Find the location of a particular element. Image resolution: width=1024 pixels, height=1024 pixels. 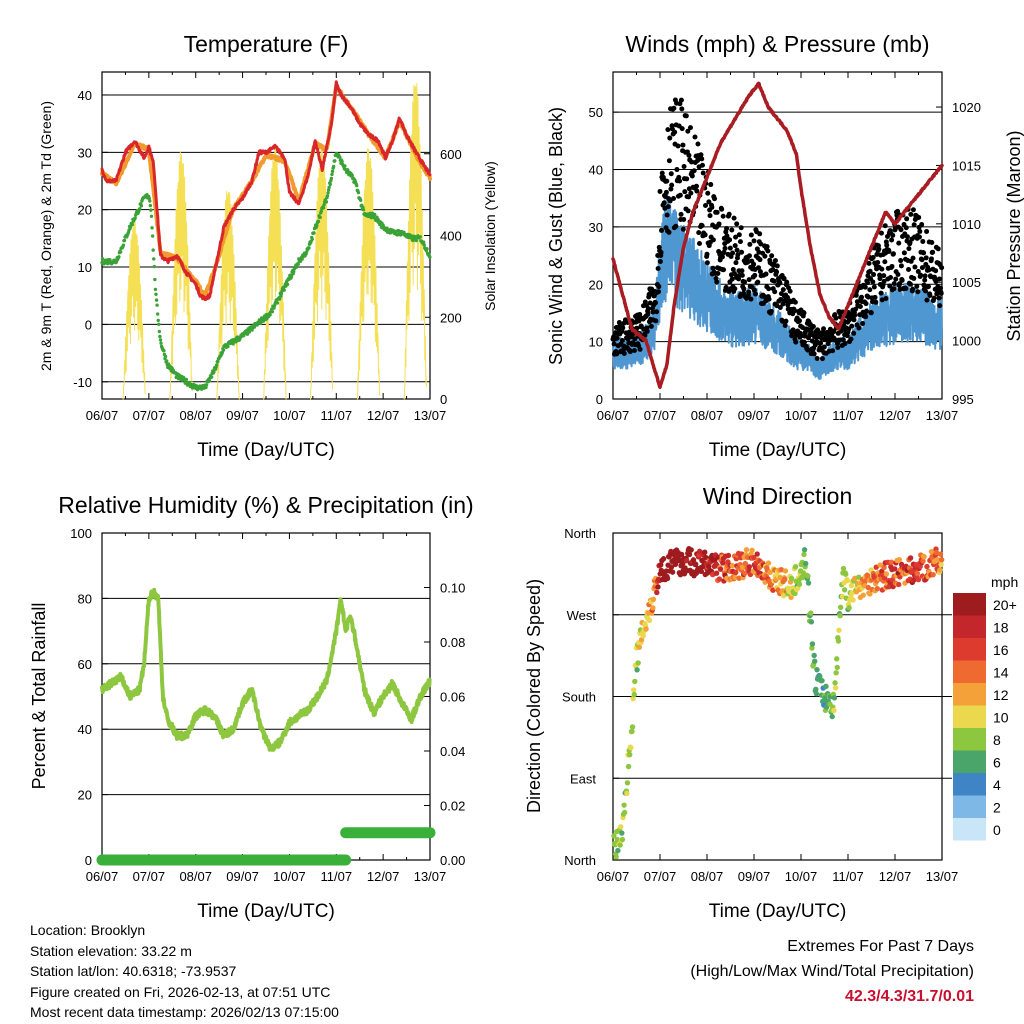

colorbar-label: 10 is located at coordinates (1001, 718).